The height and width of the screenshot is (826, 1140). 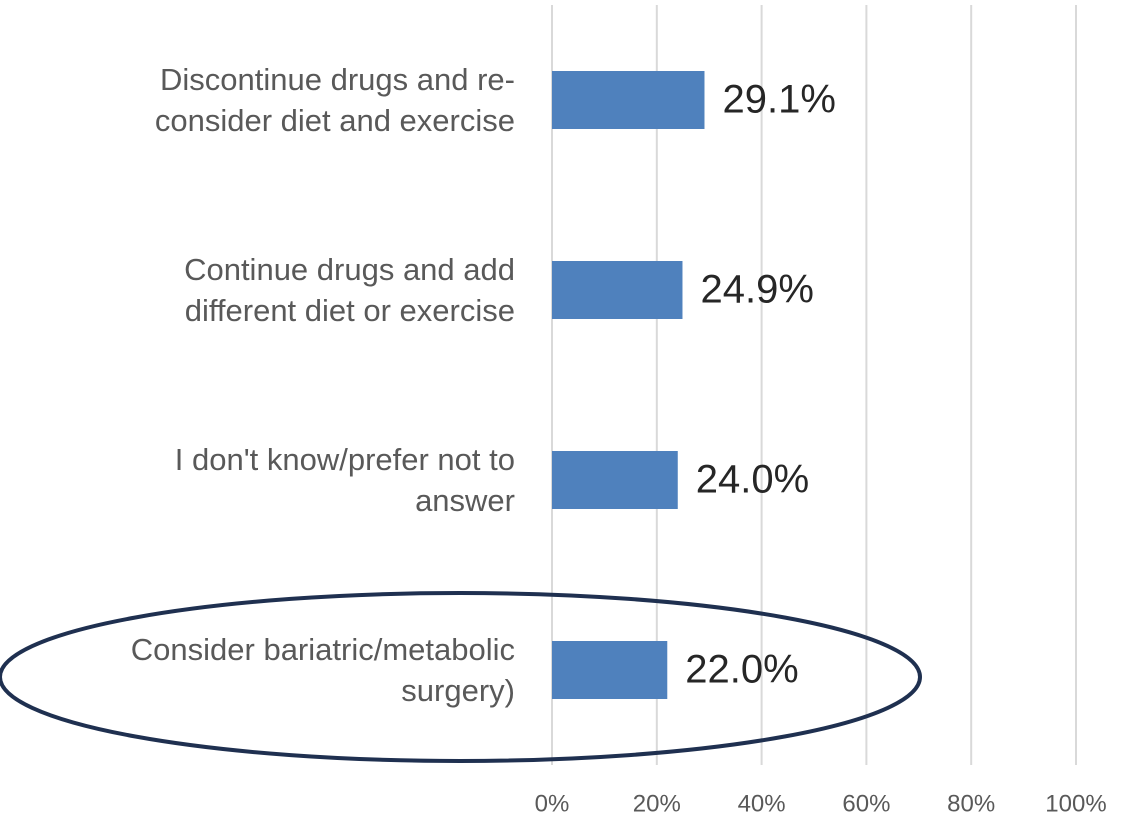 What do you see at coordinates (752, 480) in the screenshot?
I see `value-label: 24.0%` at bounding box center [752, 480].